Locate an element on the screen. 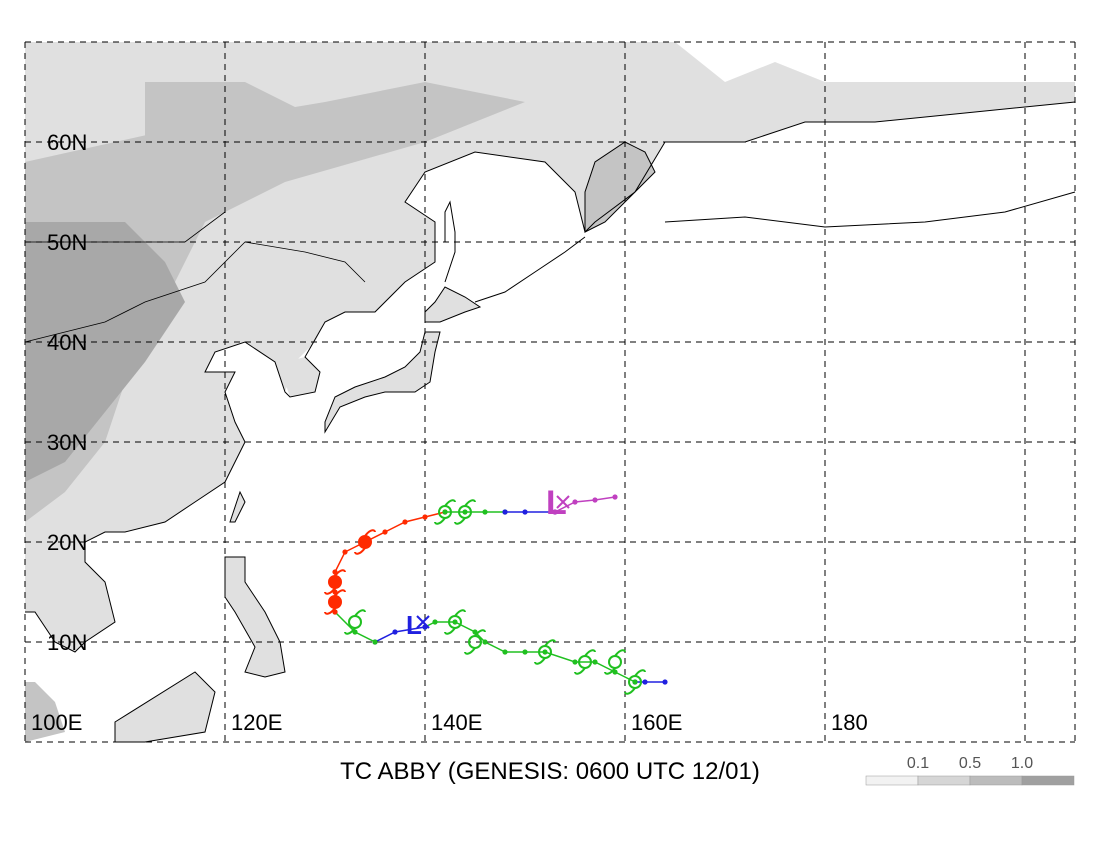 The image size is (1100, 850). lat-label: 10N is located at coordinates (67, 642).